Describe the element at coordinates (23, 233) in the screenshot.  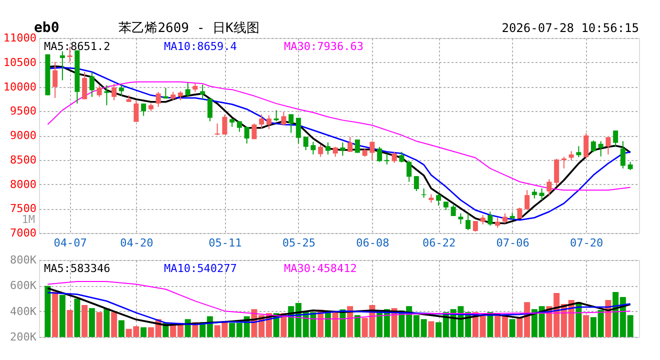
I see `y-tick-label: 7000` at that location.